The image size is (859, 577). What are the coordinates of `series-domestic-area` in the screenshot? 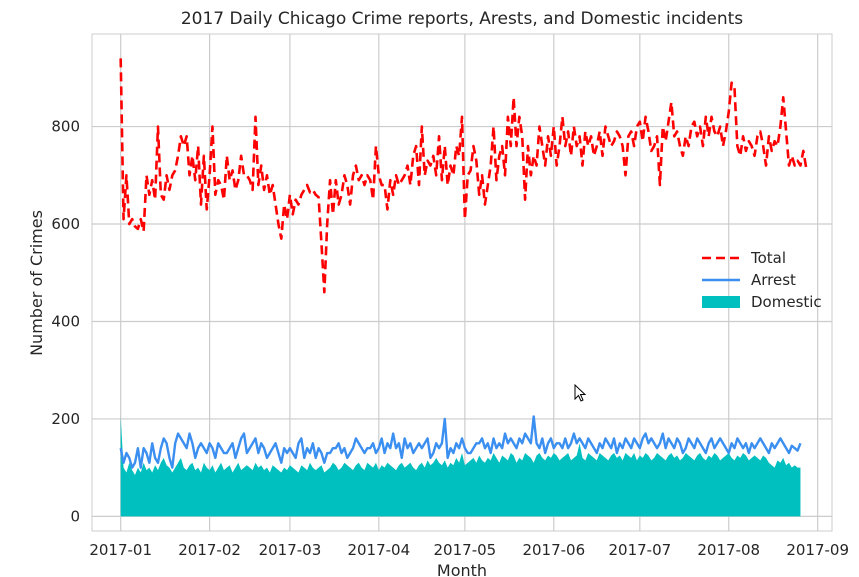 It's located at (460, 466).